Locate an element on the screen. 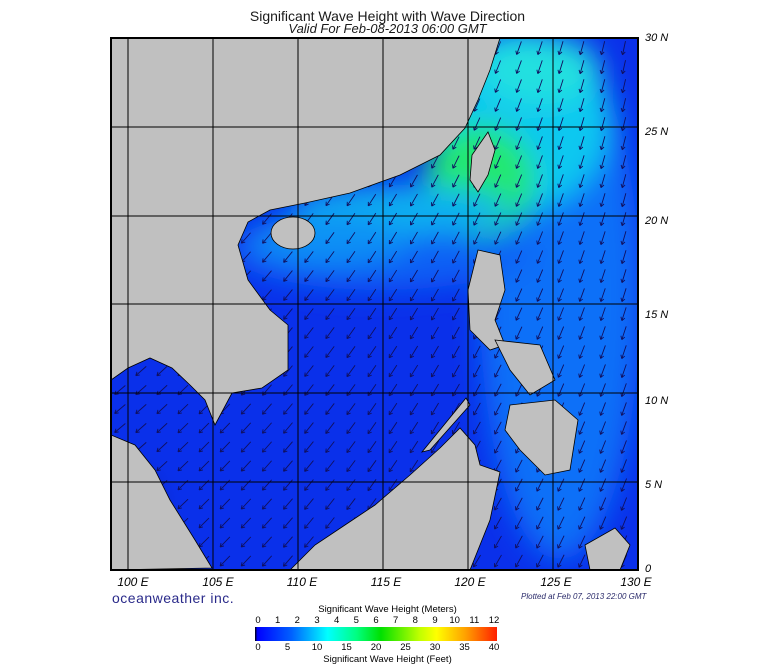 The width and height of the screenshot is (775, 665). colorbar-tick: 7 is located at coordinates (396, 620).